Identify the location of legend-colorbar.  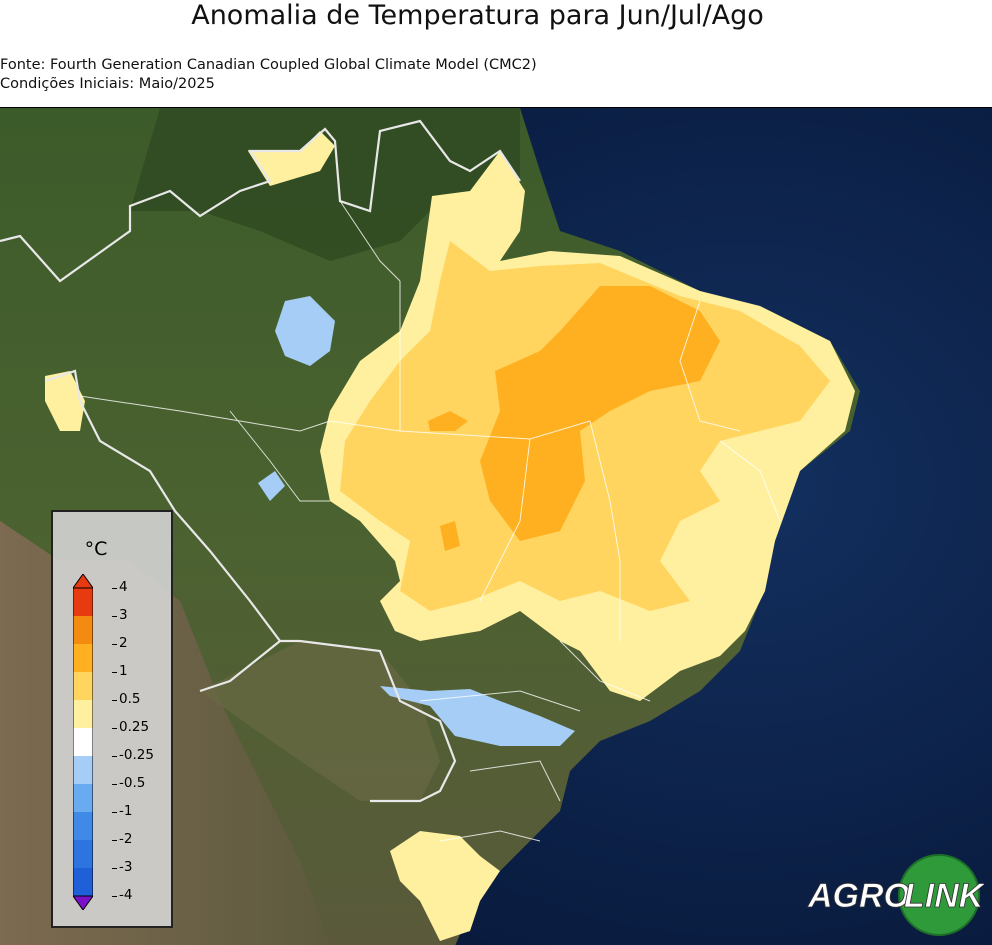
(83, 742).